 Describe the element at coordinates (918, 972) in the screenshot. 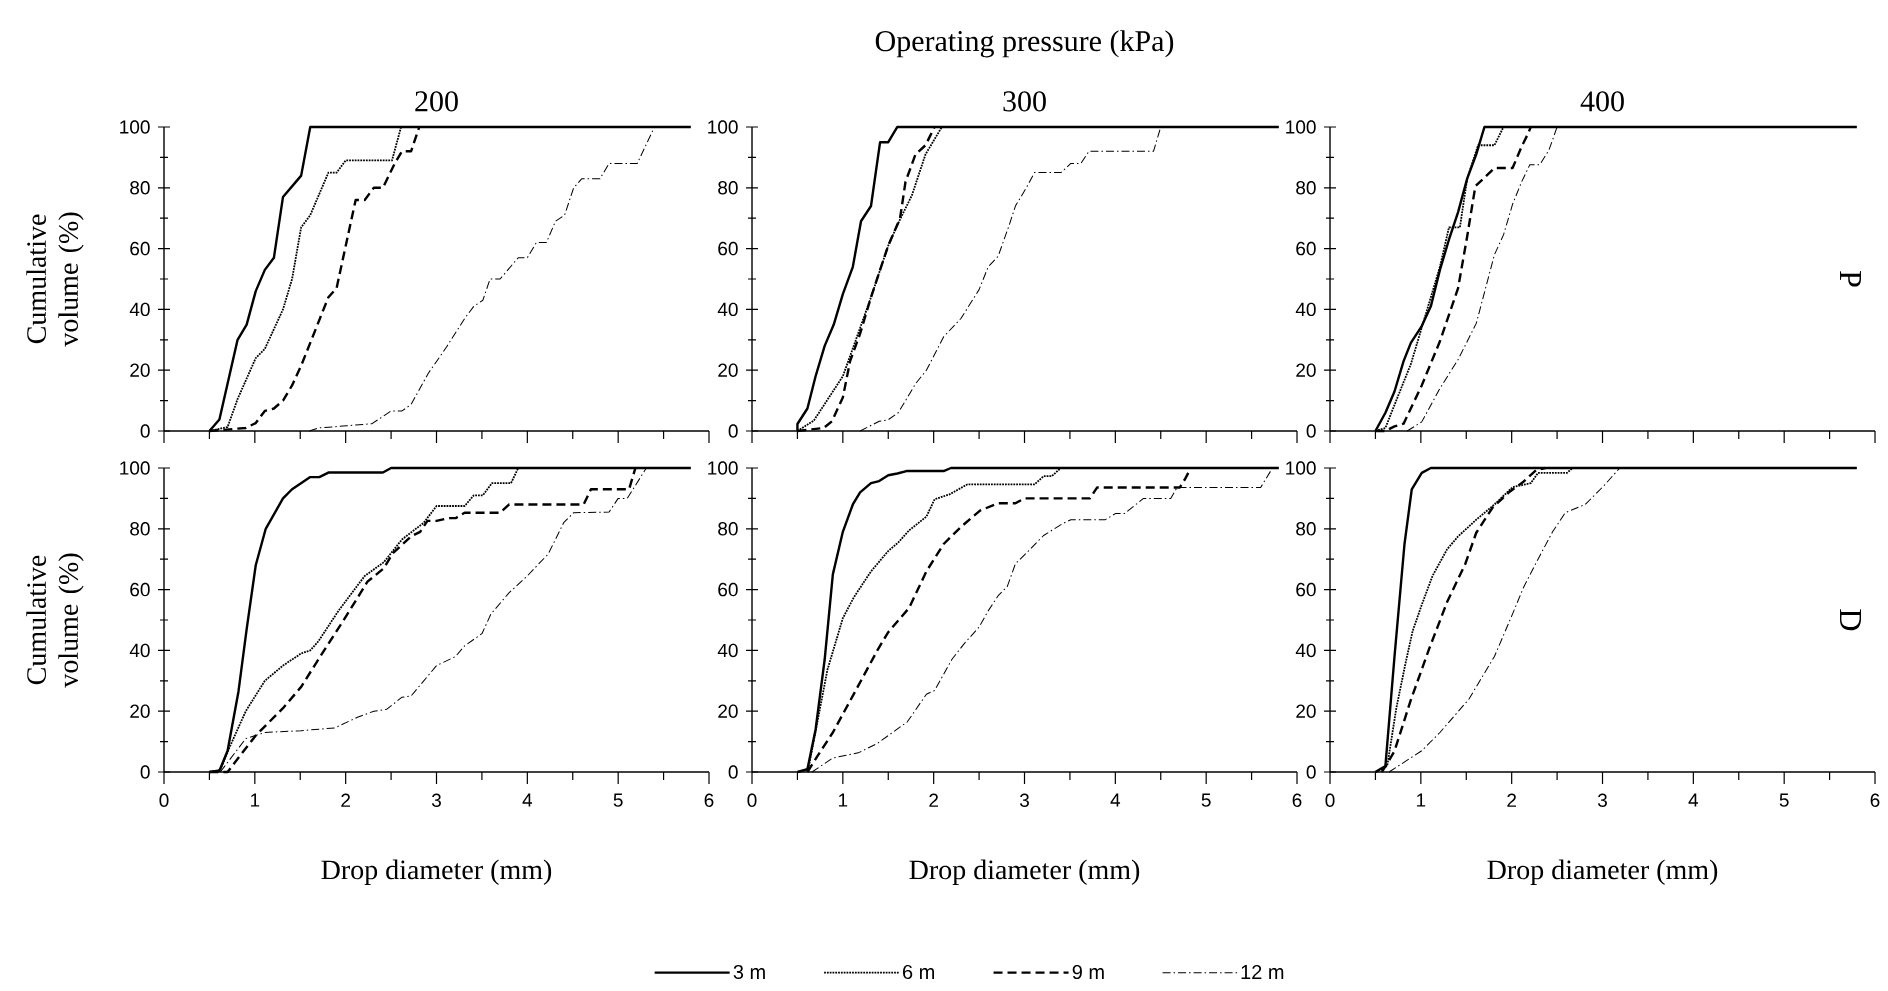

I see `legend-label: 6 m` at that location.